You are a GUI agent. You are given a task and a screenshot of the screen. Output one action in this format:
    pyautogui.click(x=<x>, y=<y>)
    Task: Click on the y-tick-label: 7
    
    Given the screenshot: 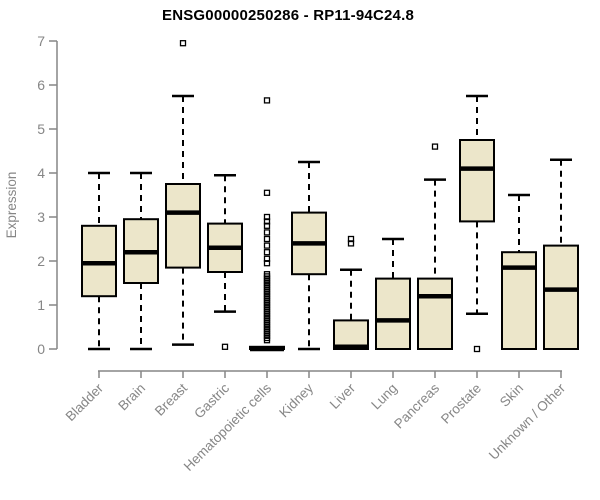 What is the action you would take?
    pyautogui.click(x=41, y=41)
    